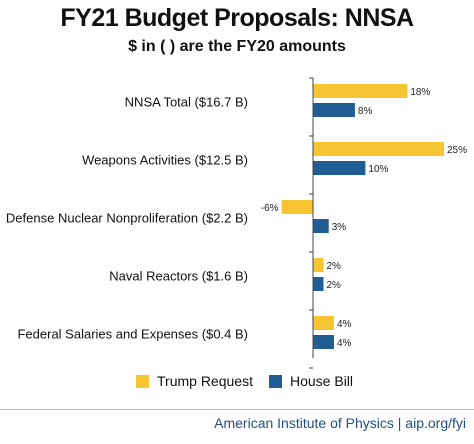 The height and width of the screenshot is (444, 474). Describe the element at coordinates (237, 18) in the screenshot. I see `chart-title: FY21 Budget Proposals: NNSA` at that location.